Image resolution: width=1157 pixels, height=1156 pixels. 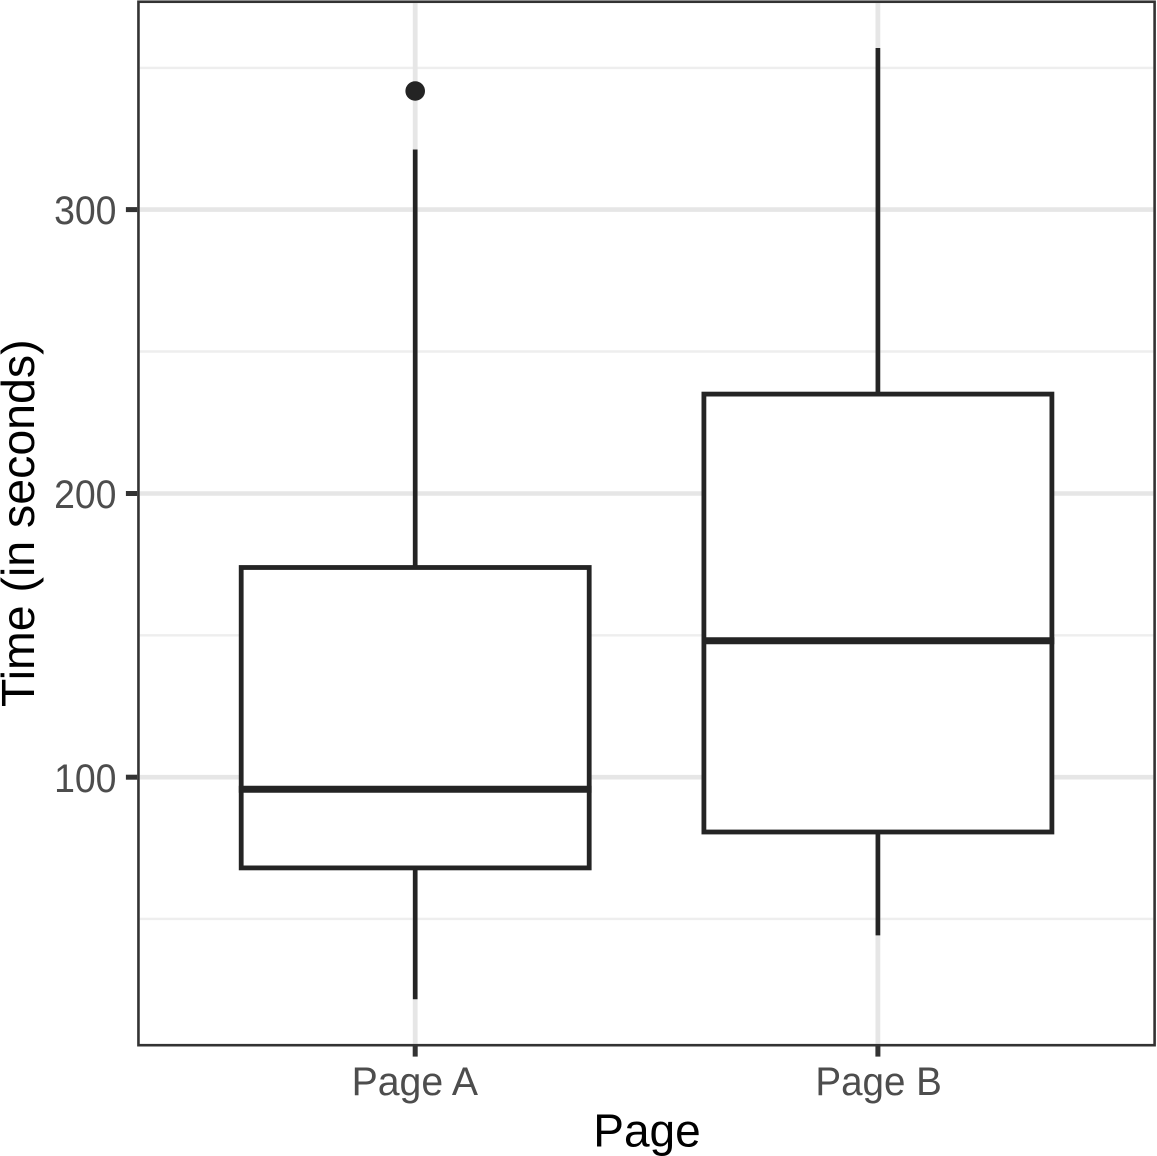 I want to click on svg-text: 200, so click(x=85, y=495).